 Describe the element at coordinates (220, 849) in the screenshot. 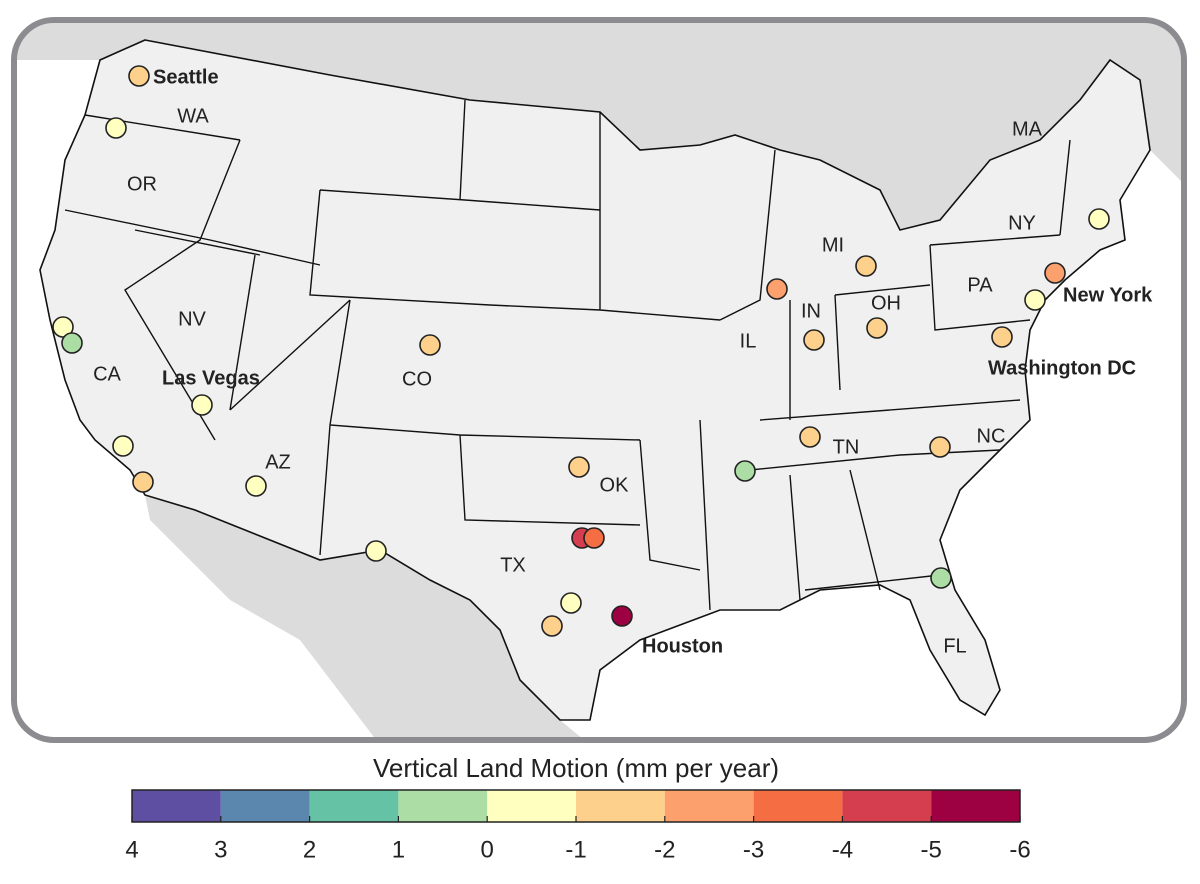

I see `colorbar-tick-label: 3` at that location.